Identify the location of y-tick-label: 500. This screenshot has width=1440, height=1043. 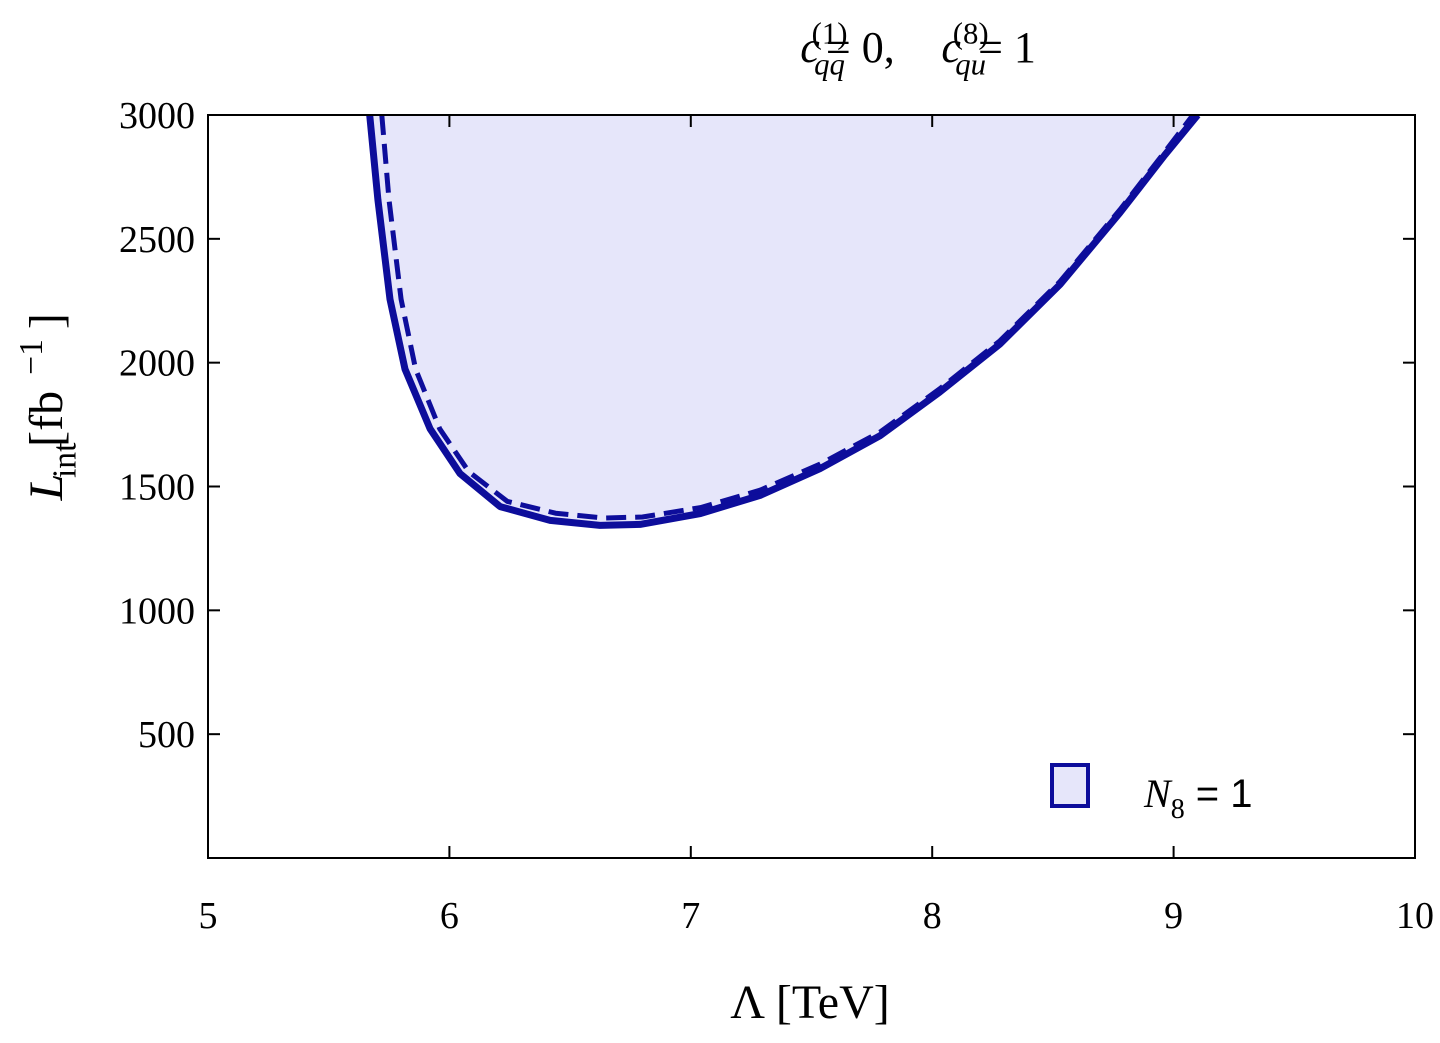
(166, 735).